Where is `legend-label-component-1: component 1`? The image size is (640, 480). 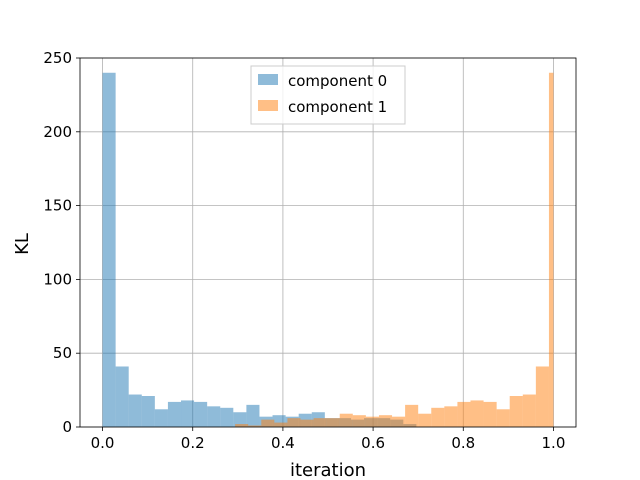 legend-label-component-1: component 1 is located at coordinates (337, 107).